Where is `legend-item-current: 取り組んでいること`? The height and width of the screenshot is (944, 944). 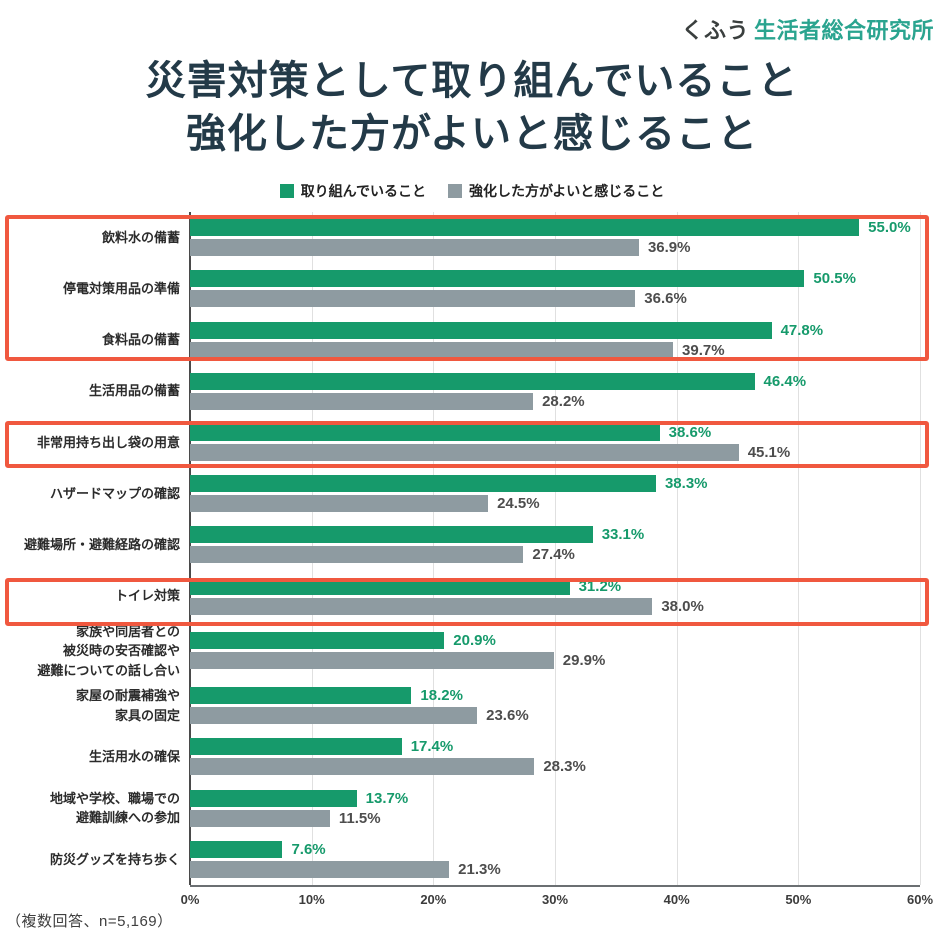 legend-item-current: 取り組んでいること is located at coordinates (352, 191).